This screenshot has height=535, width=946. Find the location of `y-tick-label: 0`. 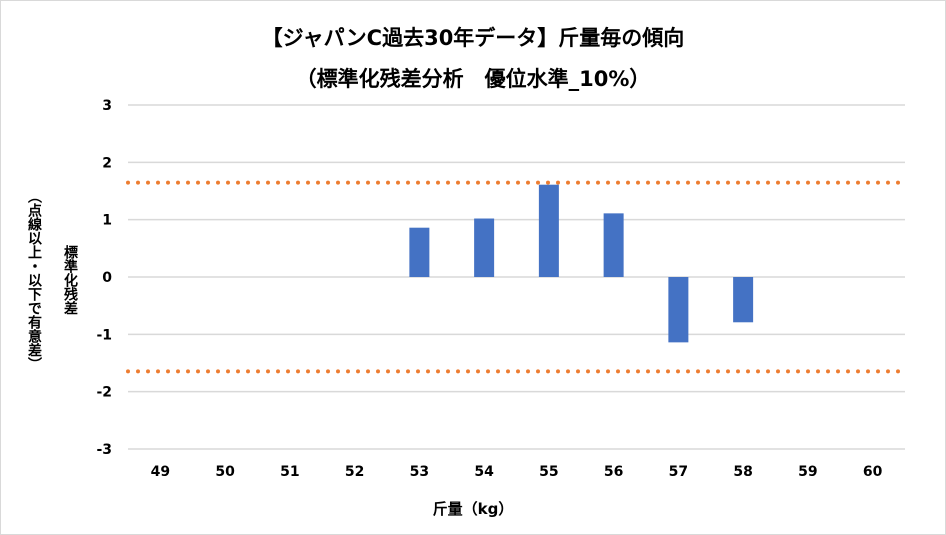

y-tick-label: 0 is located at coordinates (107, 278).